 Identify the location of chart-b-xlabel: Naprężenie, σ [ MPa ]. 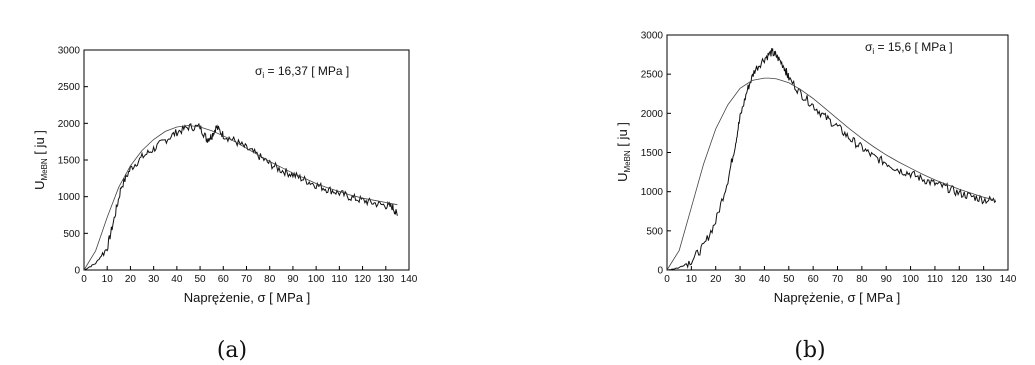
(837, 297).